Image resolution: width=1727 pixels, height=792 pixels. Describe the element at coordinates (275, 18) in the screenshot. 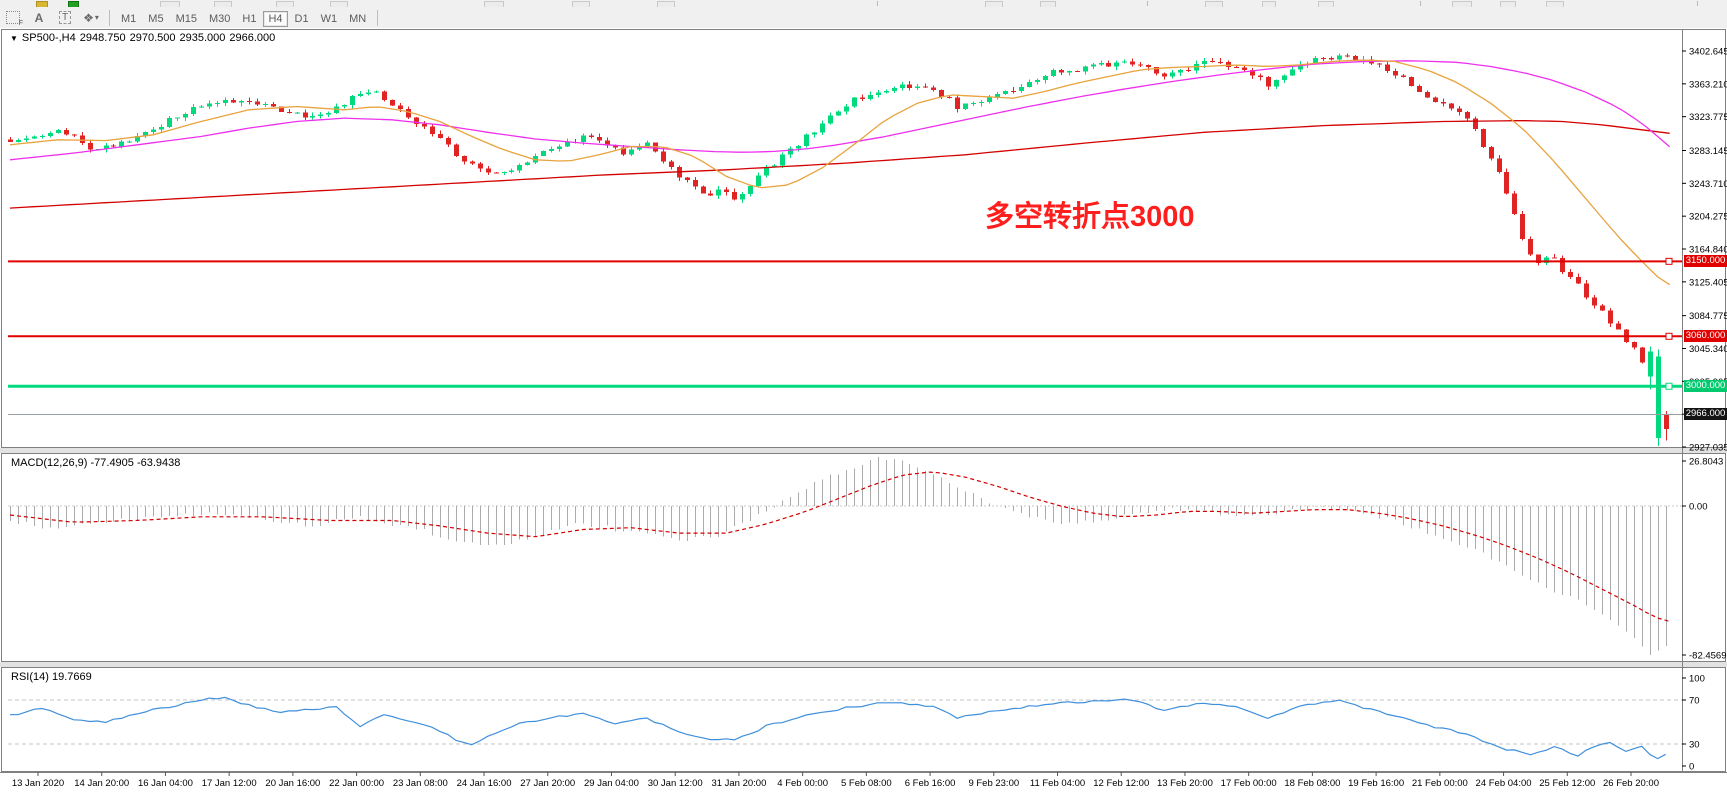

I see `tf-button-h4: H4` at that location.